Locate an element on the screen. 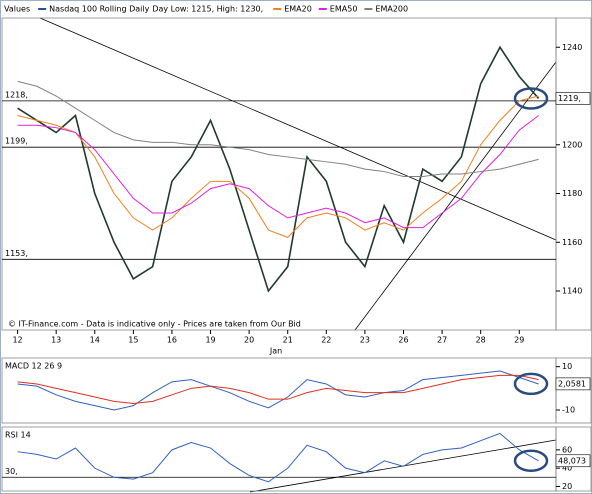 The height and width of the screenshot is (494, 592). last-value-label: 1219, is located at coordinates (569, 98).